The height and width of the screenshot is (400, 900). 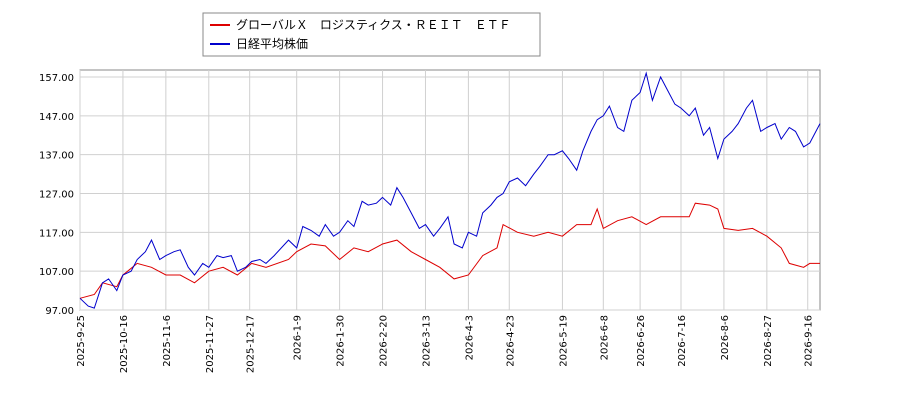 What do you see at coordinates (272, 43) in the screenshot?
I see `legend-label: 日経平均株価` at bounding box center [272, 43].